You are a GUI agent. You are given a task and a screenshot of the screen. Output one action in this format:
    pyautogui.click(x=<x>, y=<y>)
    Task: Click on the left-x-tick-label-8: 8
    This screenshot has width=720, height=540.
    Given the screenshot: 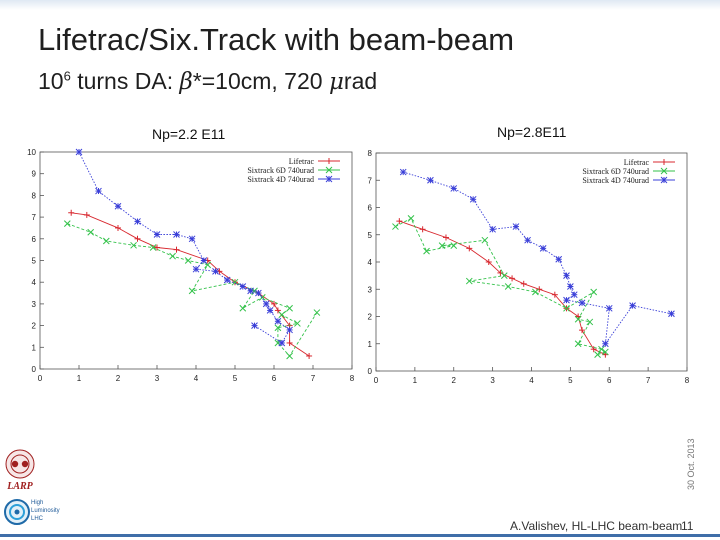 What is the action you would take?
    pyautogui.click(x=352, y=378)
    